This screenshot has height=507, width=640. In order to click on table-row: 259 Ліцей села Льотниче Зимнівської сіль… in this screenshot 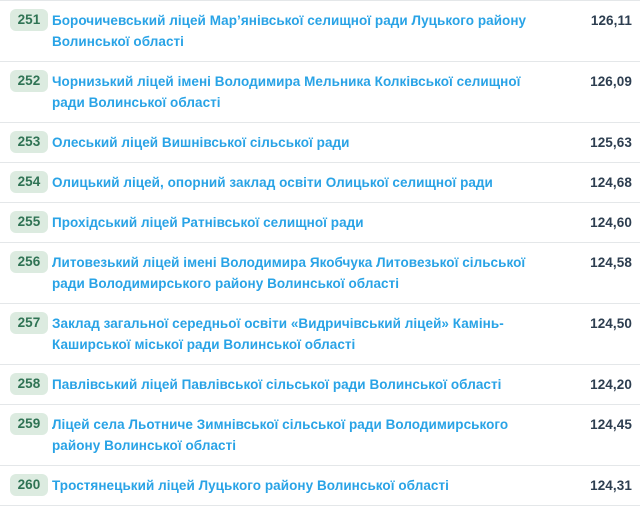, I will do `click(320, 434)`.